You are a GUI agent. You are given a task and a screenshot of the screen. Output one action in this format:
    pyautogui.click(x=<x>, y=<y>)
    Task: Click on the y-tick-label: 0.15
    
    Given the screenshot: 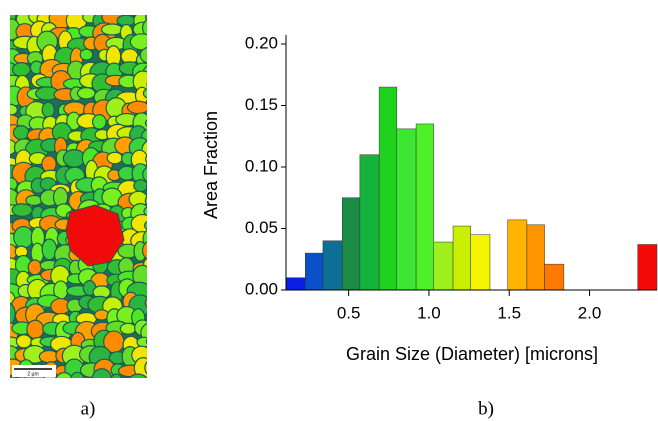 What is the action you would take?
    pyautogui.click(x=261, y=104)
    